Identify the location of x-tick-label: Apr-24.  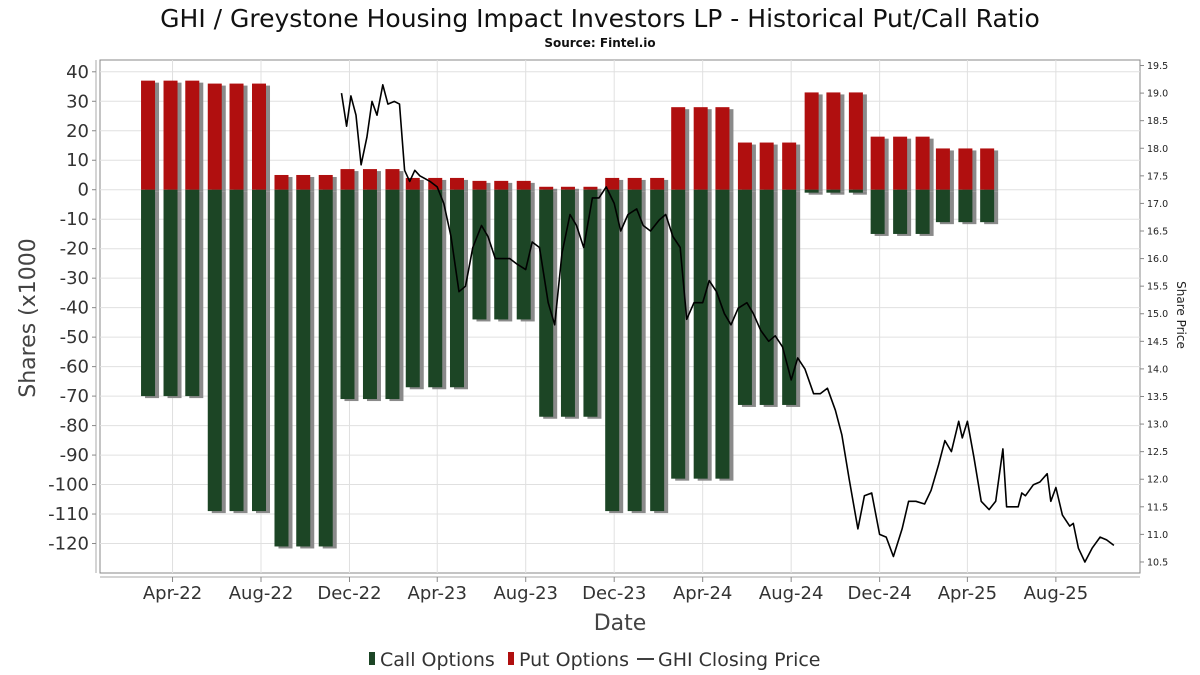
(702, 593).